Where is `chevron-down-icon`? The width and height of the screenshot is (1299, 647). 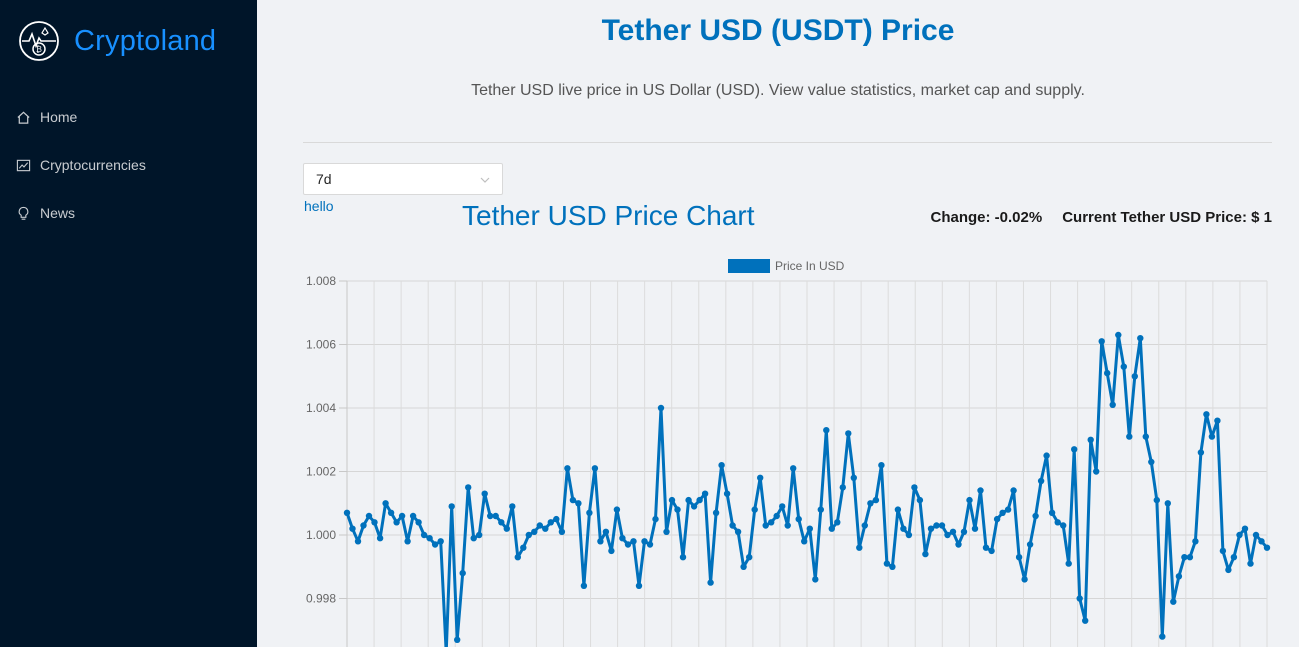
chevron-down-icon is located at coordinates (485, 180).